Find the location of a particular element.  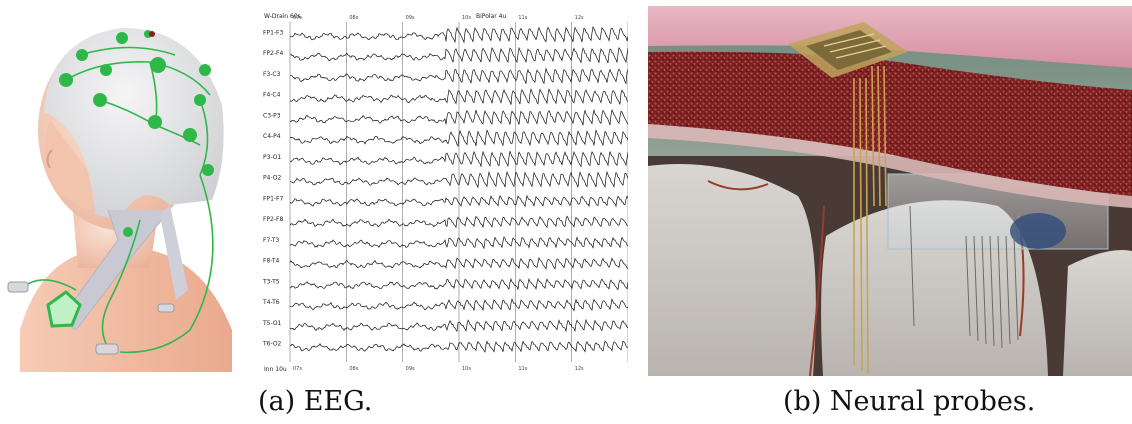

eeg-cap is located at coordinates (134, 123).